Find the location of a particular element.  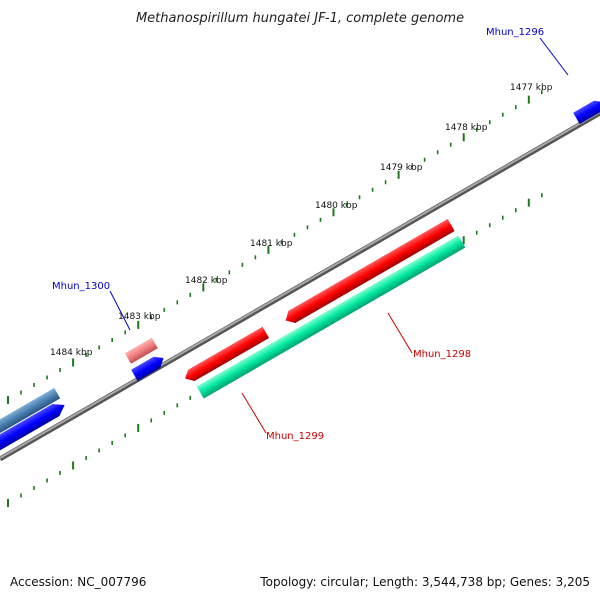

gene-feature-mhun-1300-pink is located at coordinates (141, 350).